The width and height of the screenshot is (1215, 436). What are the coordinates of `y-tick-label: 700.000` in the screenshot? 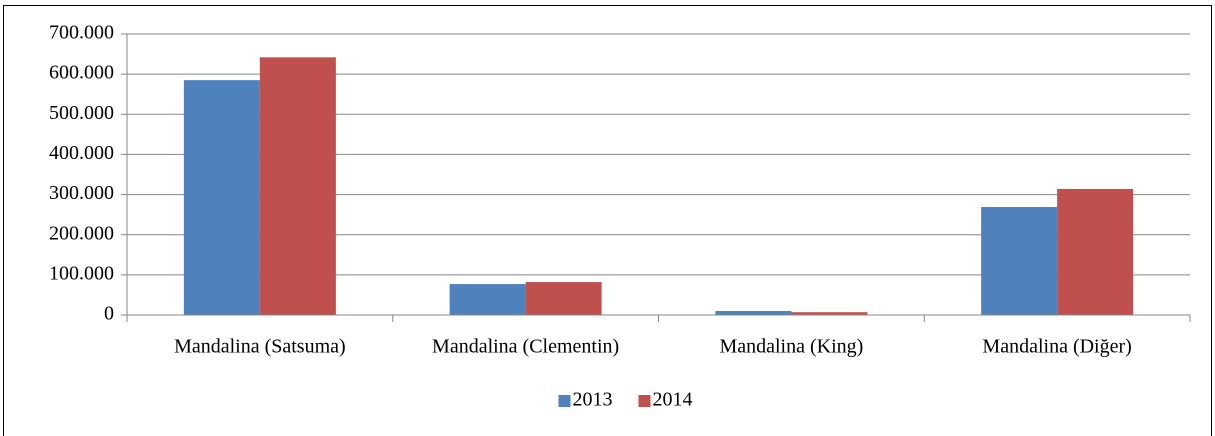 It's located at (81, 33).